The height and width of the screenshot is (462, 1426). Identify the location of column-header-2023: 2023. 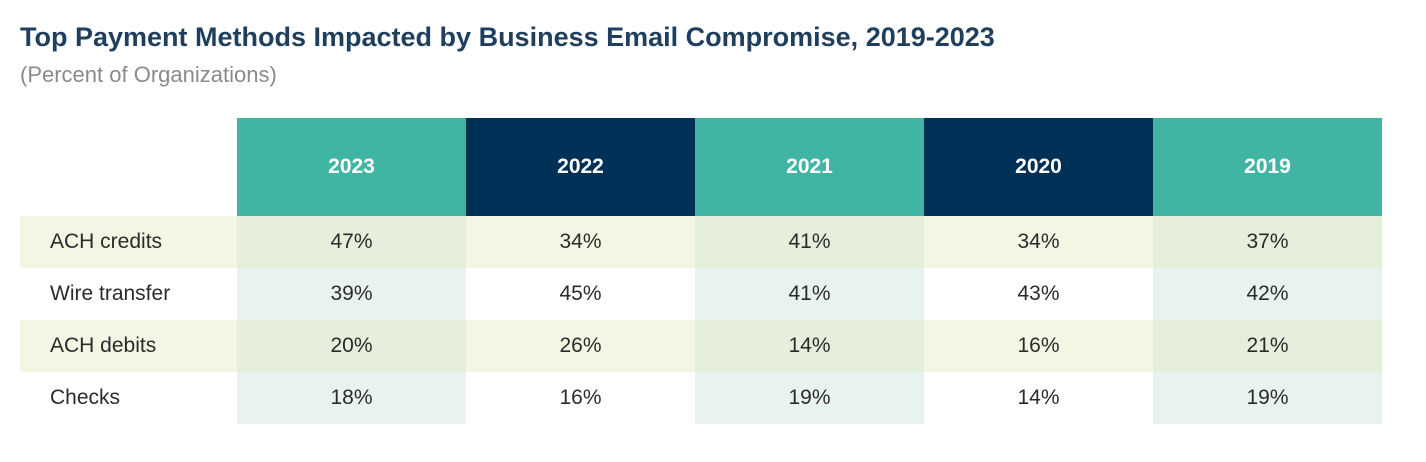
(351, 167).